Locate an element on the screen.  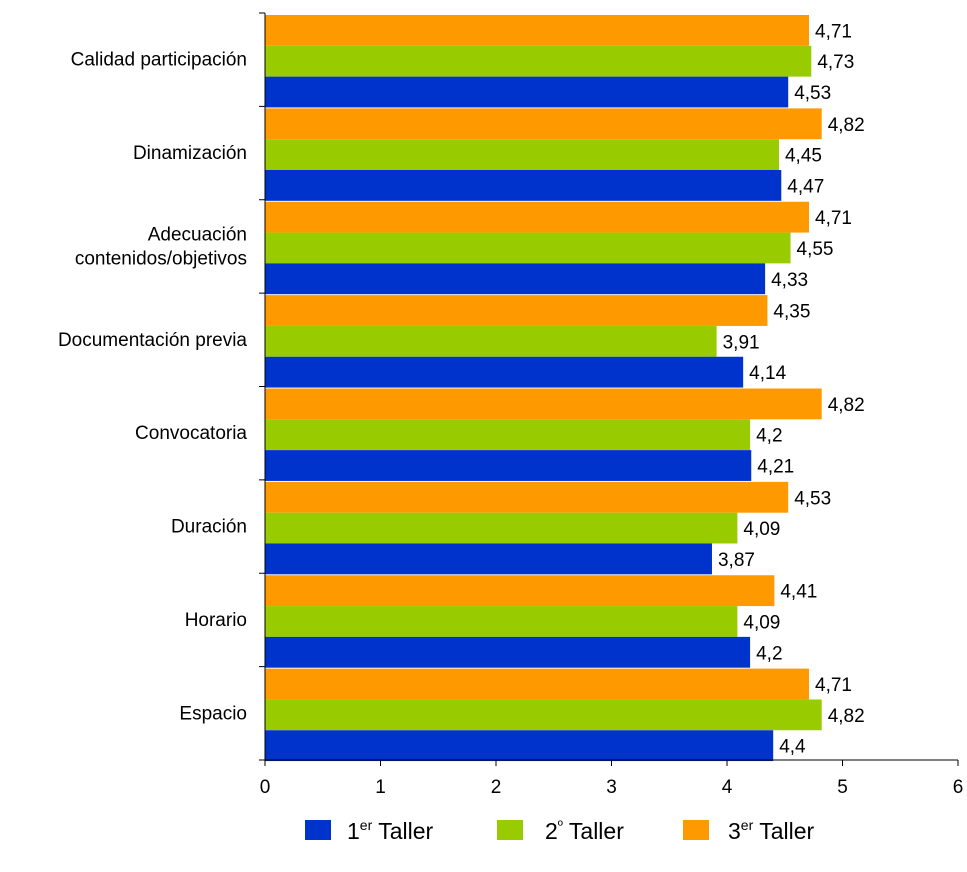
x-tick-label: 4 is located at coordinates (727, 787).